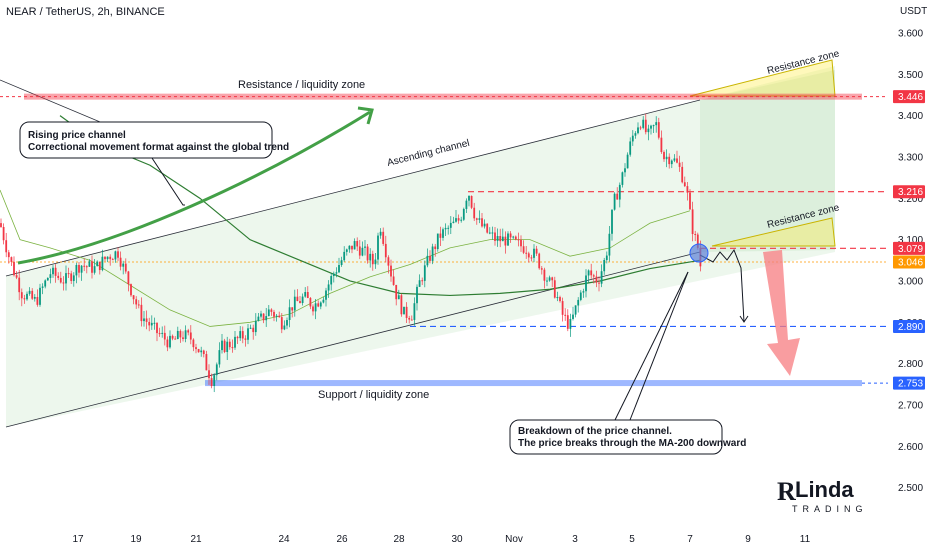 The width and height of the screenshot is (932, 555). What do you see at coordinates (744, 319) in the screenshot?
I see `projection-arrowhead` at bounding box center [744, 319].